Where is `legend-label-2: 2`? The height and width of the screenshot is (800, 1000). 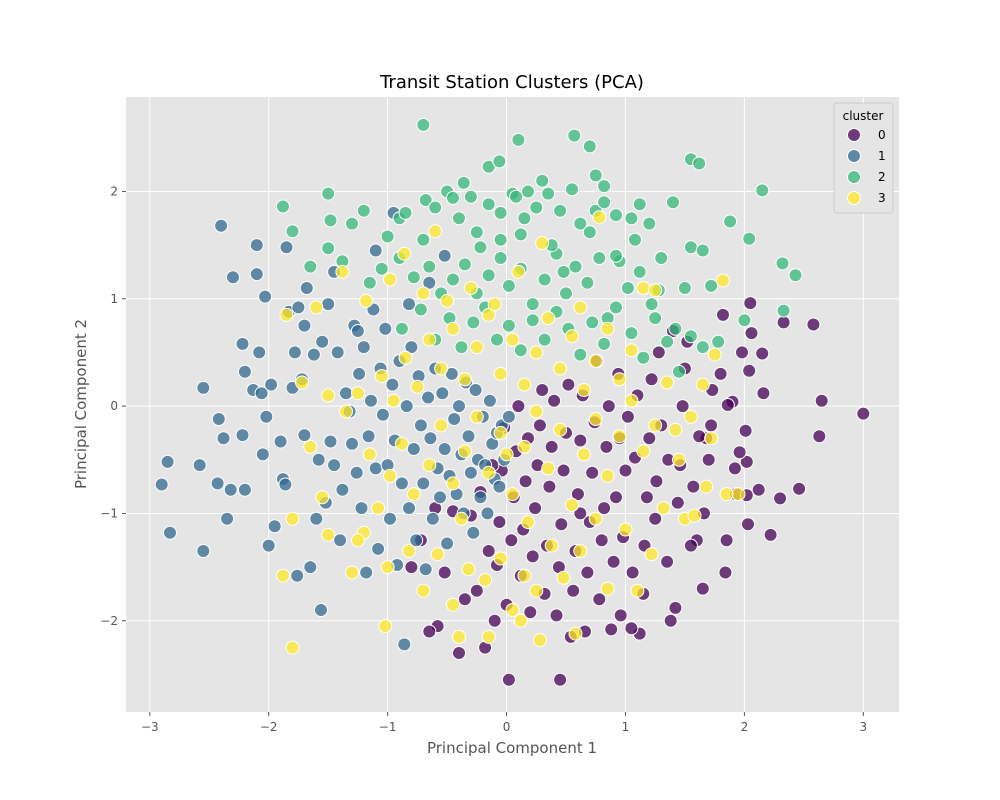
legend-label-2: 2 is located at coordinates (882, 177).